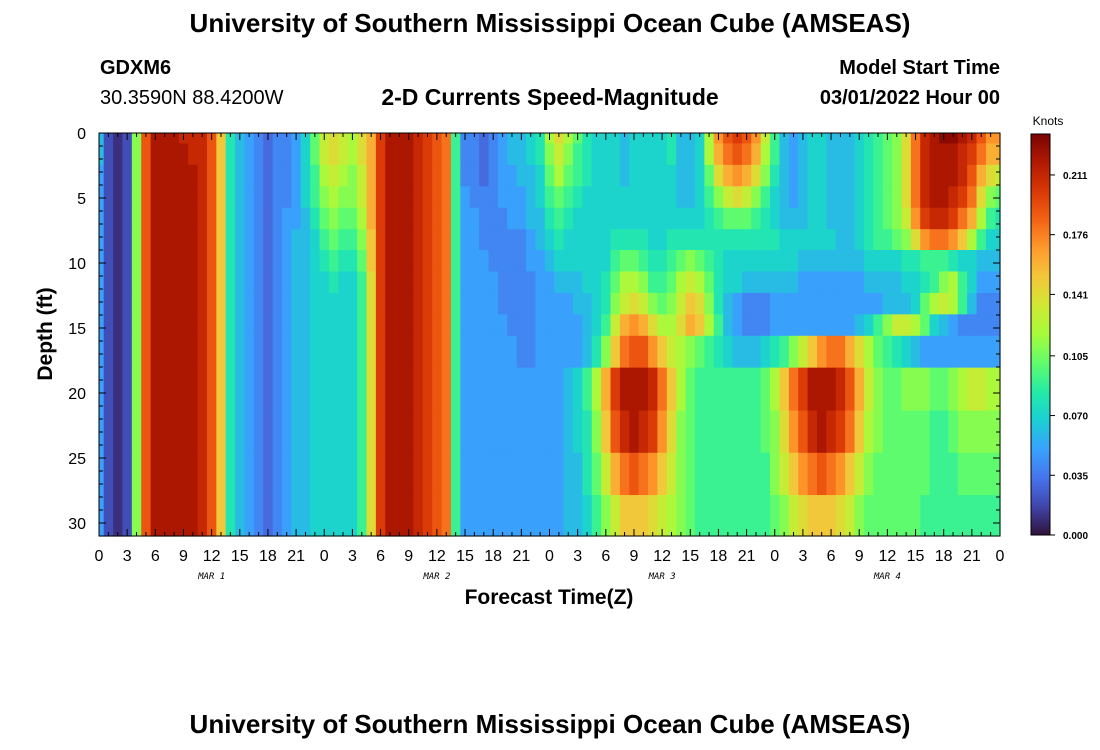  I want to click on colorbar-tick-label: 0.176, so click(1075, 236).